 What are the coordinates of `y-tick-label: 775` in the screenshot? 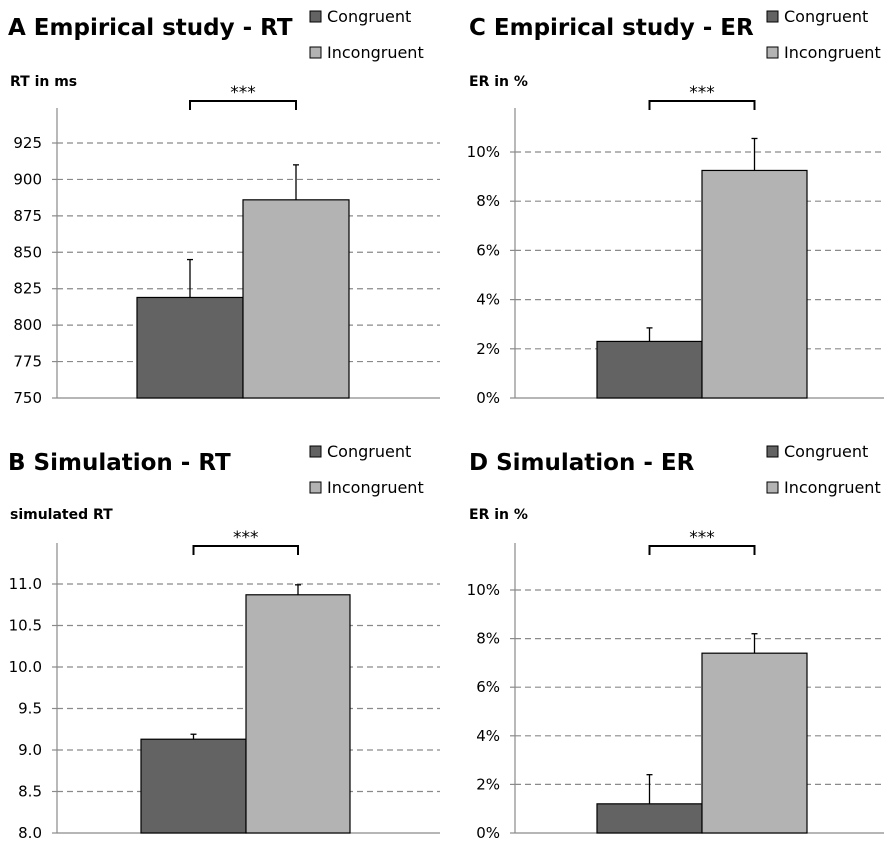 It's located at (27, 362).